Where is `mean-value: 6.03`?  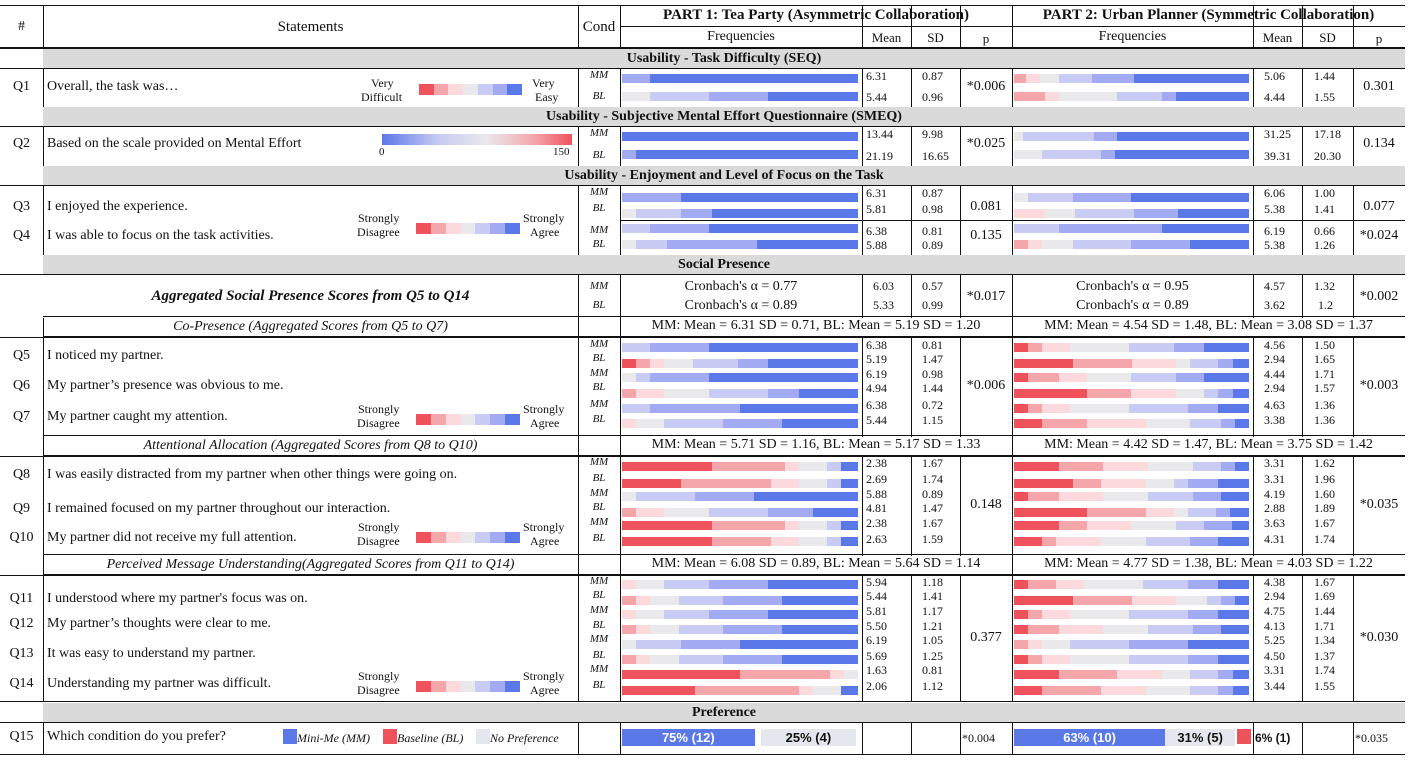
mean-value: 6.03 is located at coordinates (883, 286).